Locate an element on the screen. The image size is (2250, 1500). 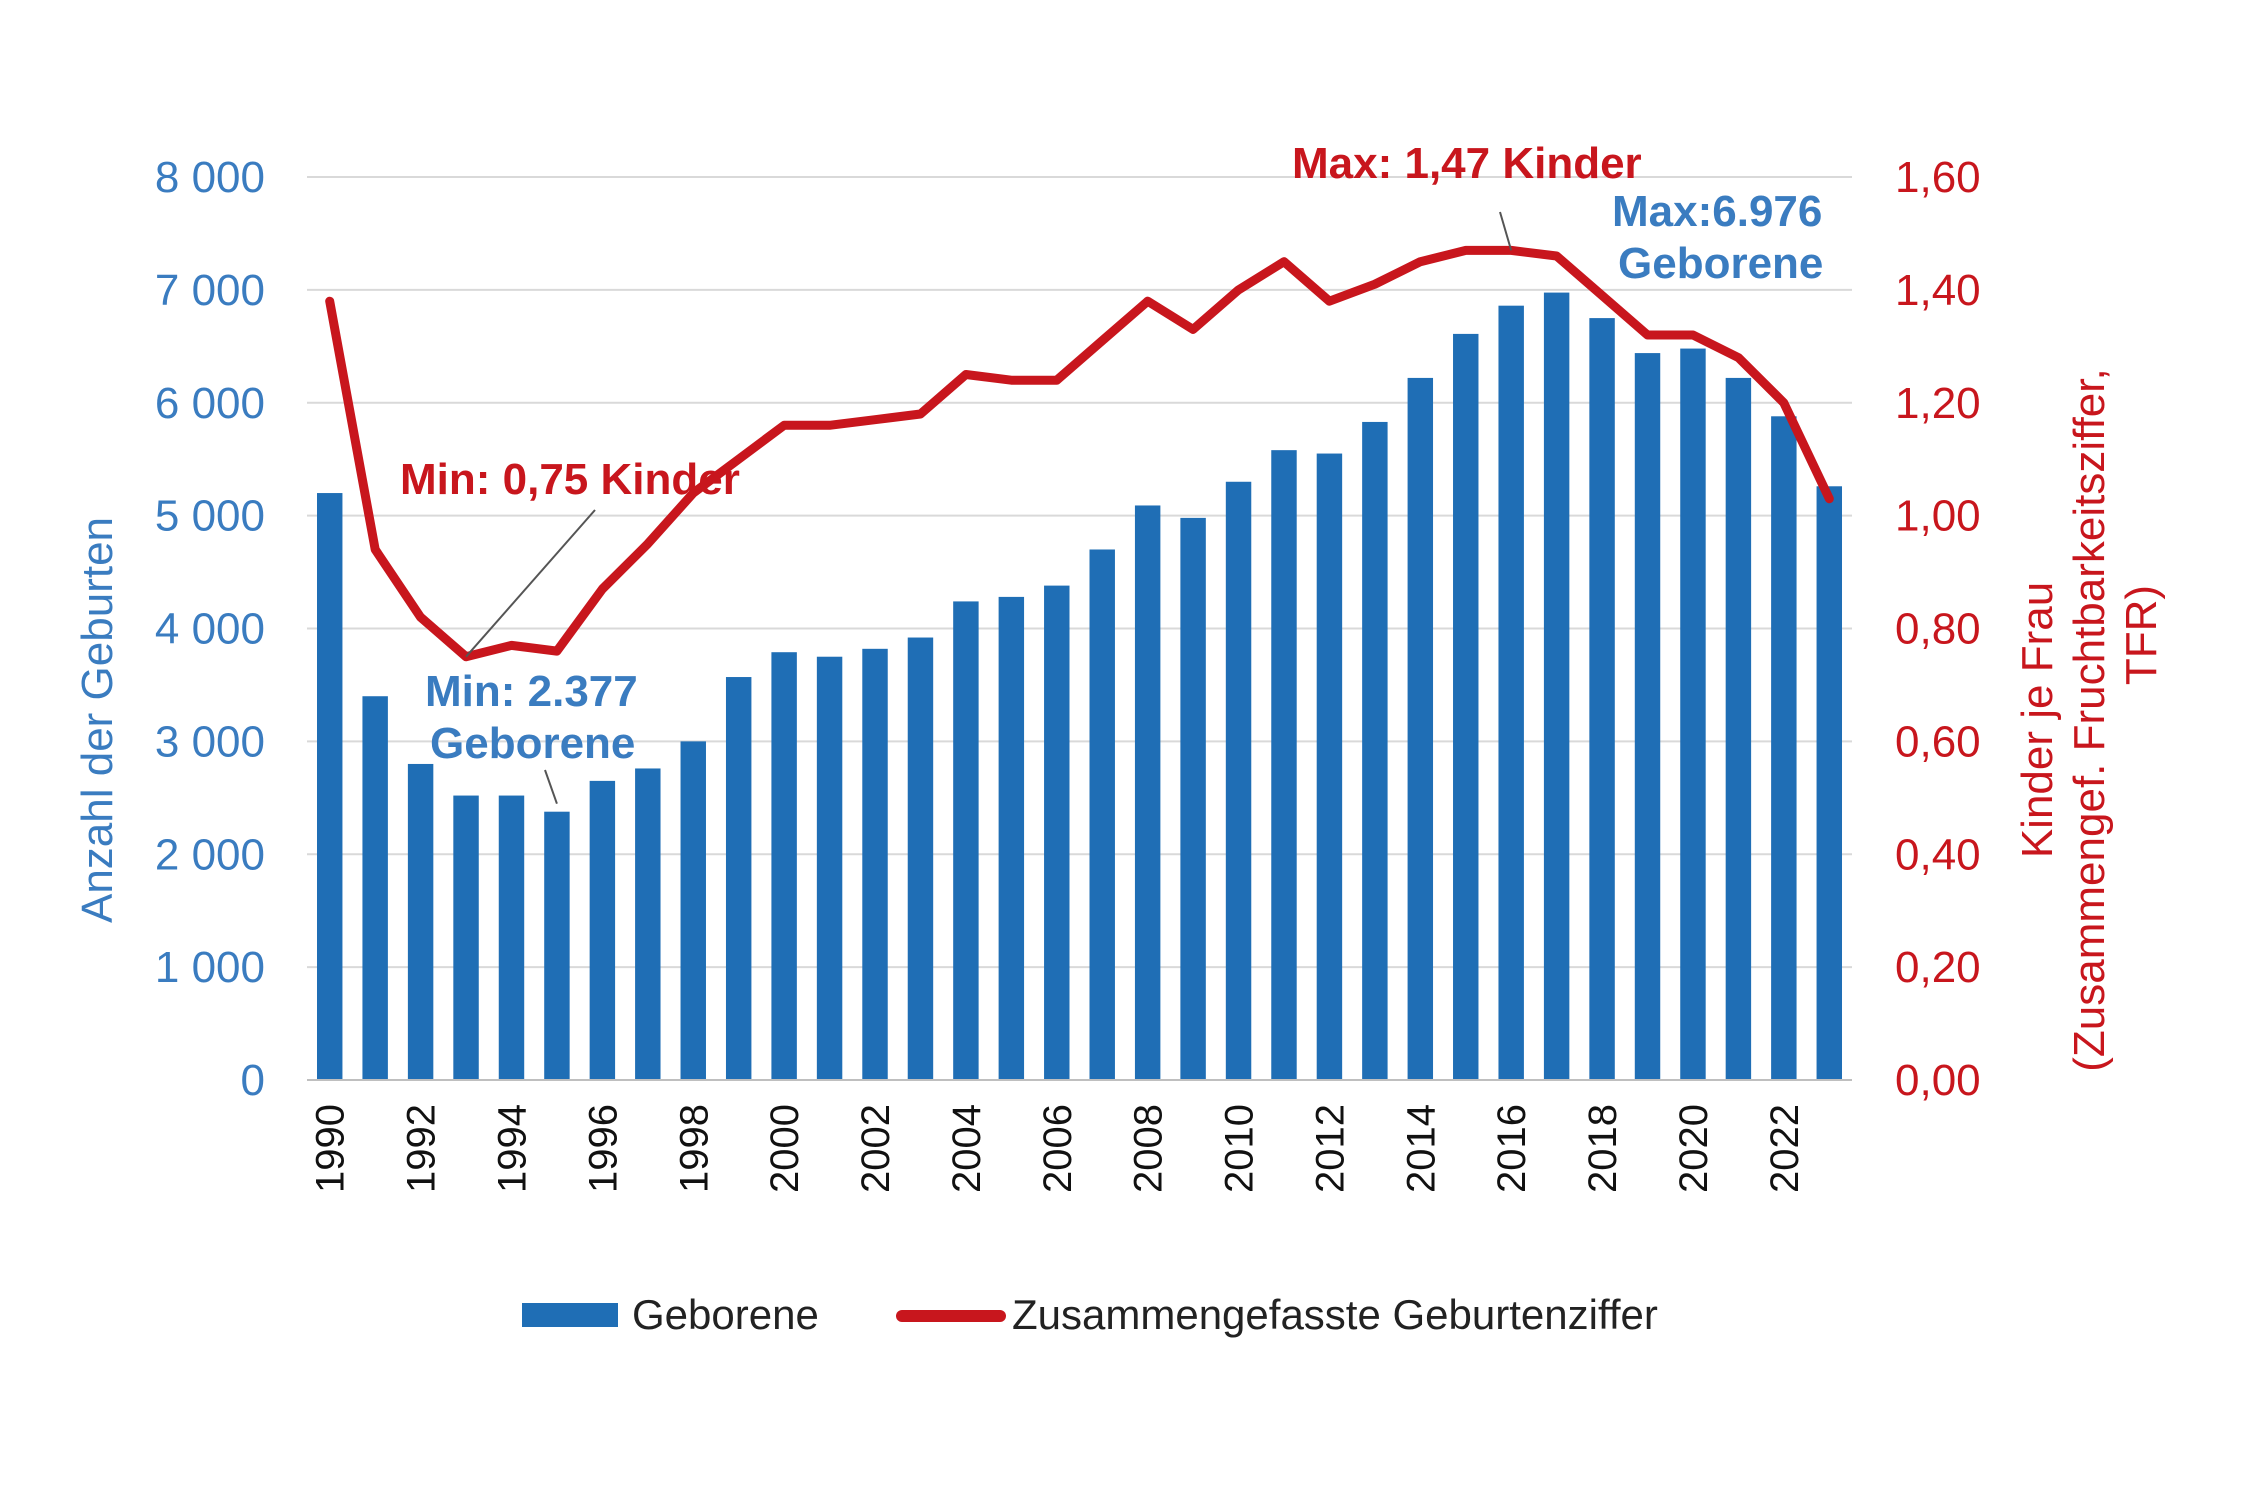
y-right-tick-label: 1,60 is located at coordinates (1938, 177).